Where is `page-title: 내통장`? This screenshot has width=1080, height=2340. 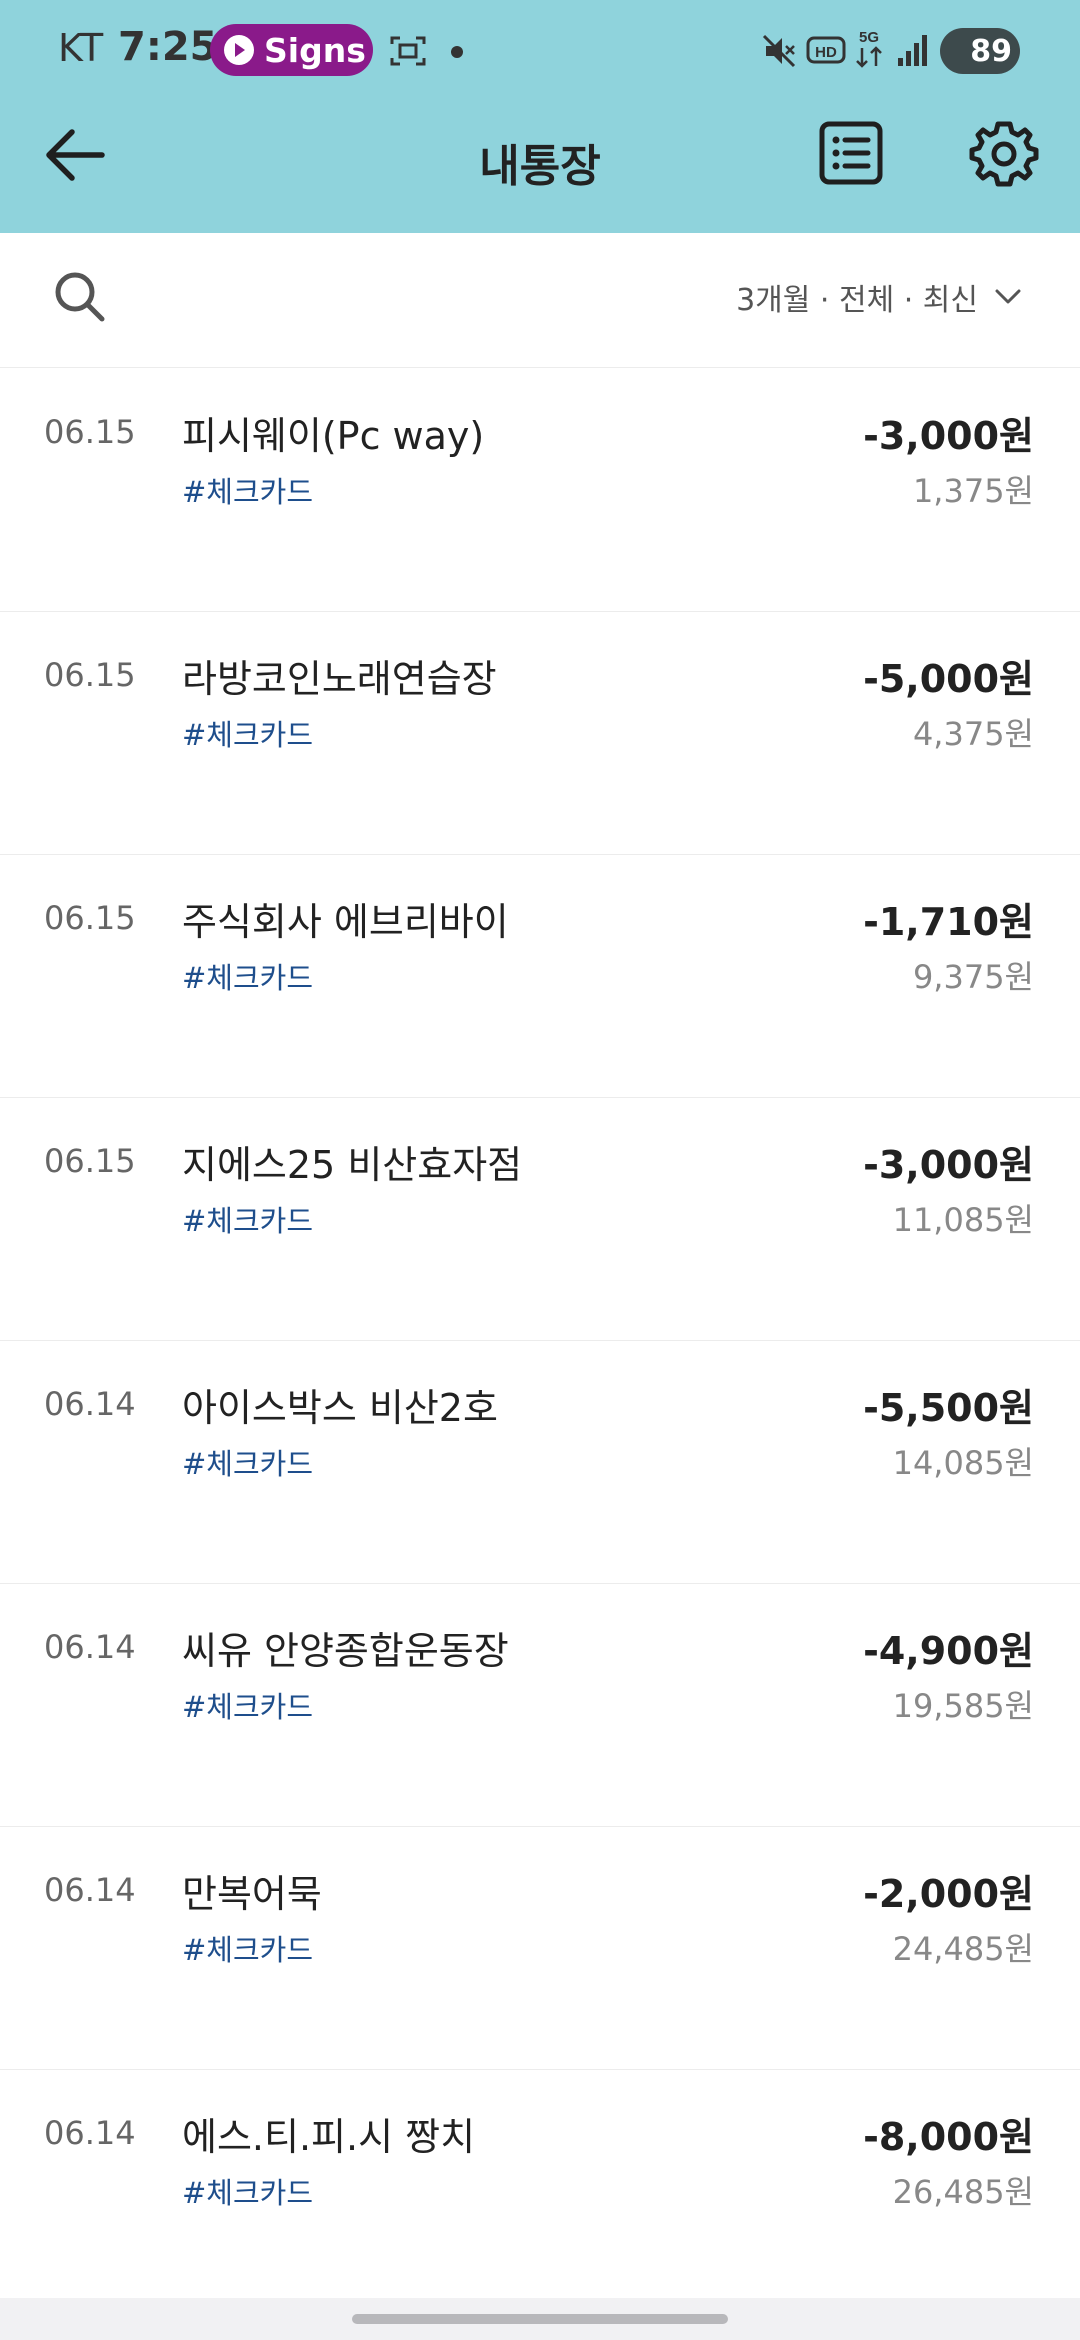 page-title: 내통장 is located at coordinates (540, 166).